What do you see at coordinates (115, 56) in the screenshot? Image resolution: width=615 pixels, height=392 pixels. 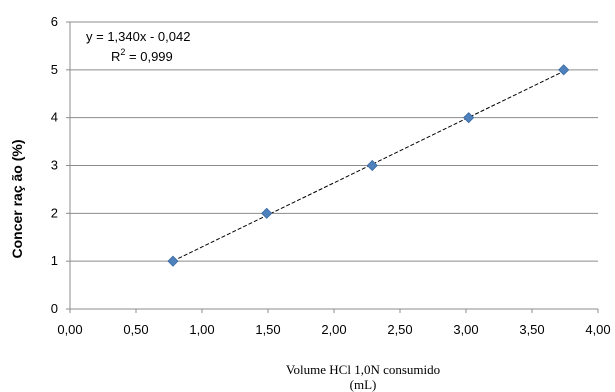 I see `r-squared-prefix: R` at bounding box center [115, 56].